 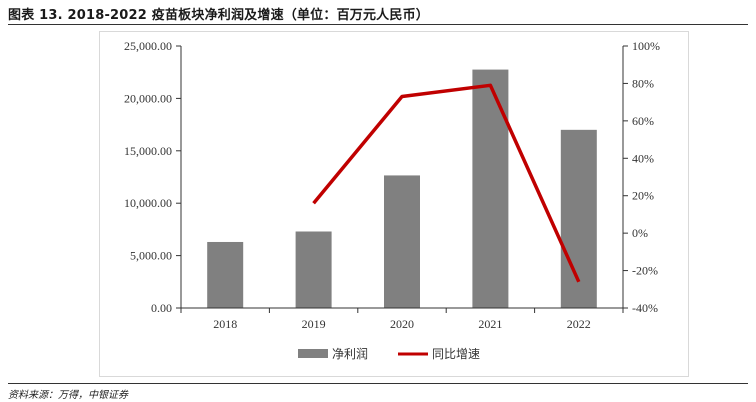 What do you see at coordinates (645, 308) in the screenshot?
I see `right-tick-label: -40%` at bounding box center [645, 308].